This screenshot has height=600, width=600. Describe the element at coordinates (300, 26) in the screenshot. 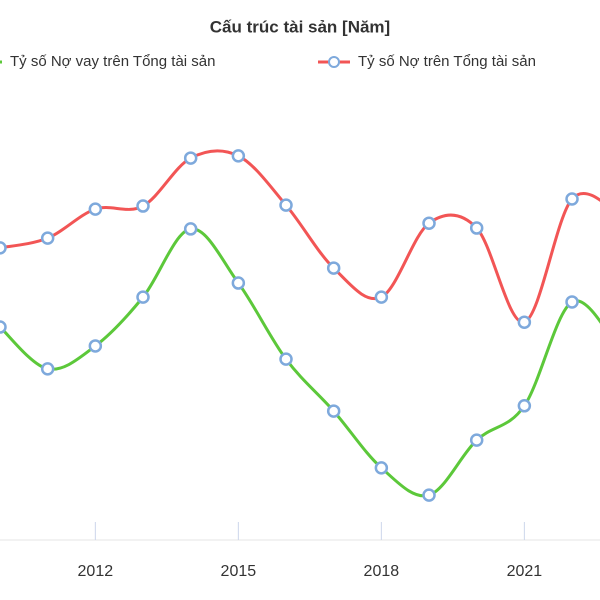

I see `chart-title: Cấu trúc tài sản [Năm]` at that location.